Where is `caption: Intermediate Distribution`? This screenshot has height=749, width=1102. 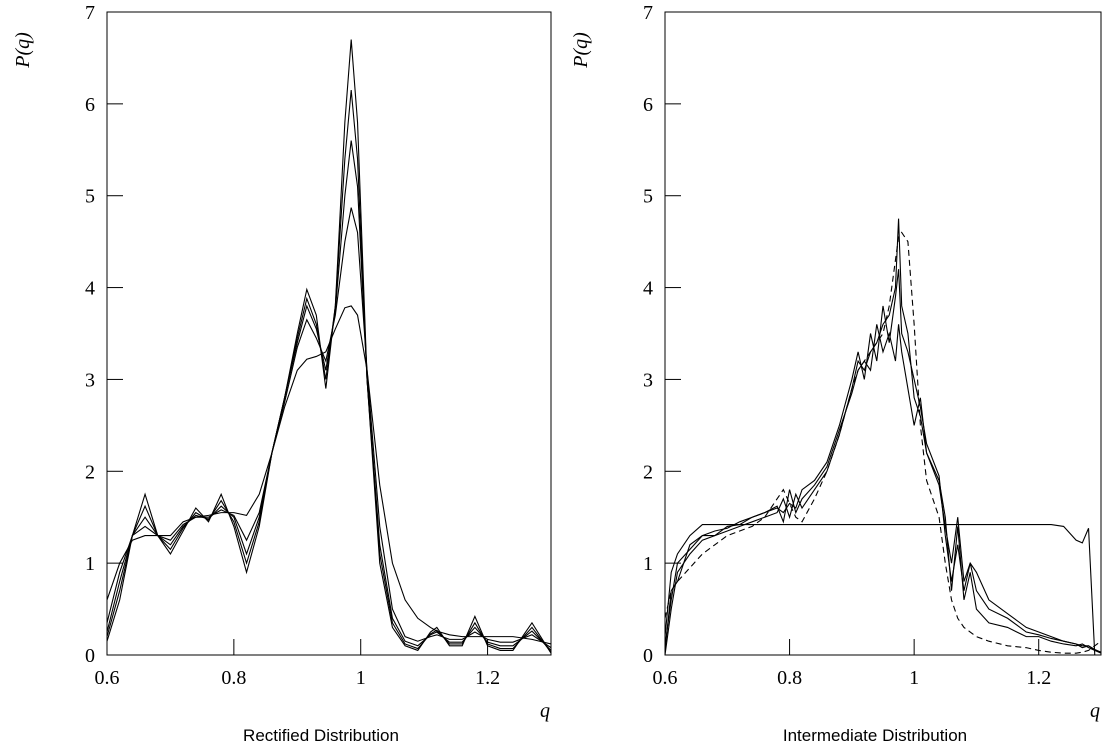
caption: Intermediate Distribution is located at coordinates (875, 735).